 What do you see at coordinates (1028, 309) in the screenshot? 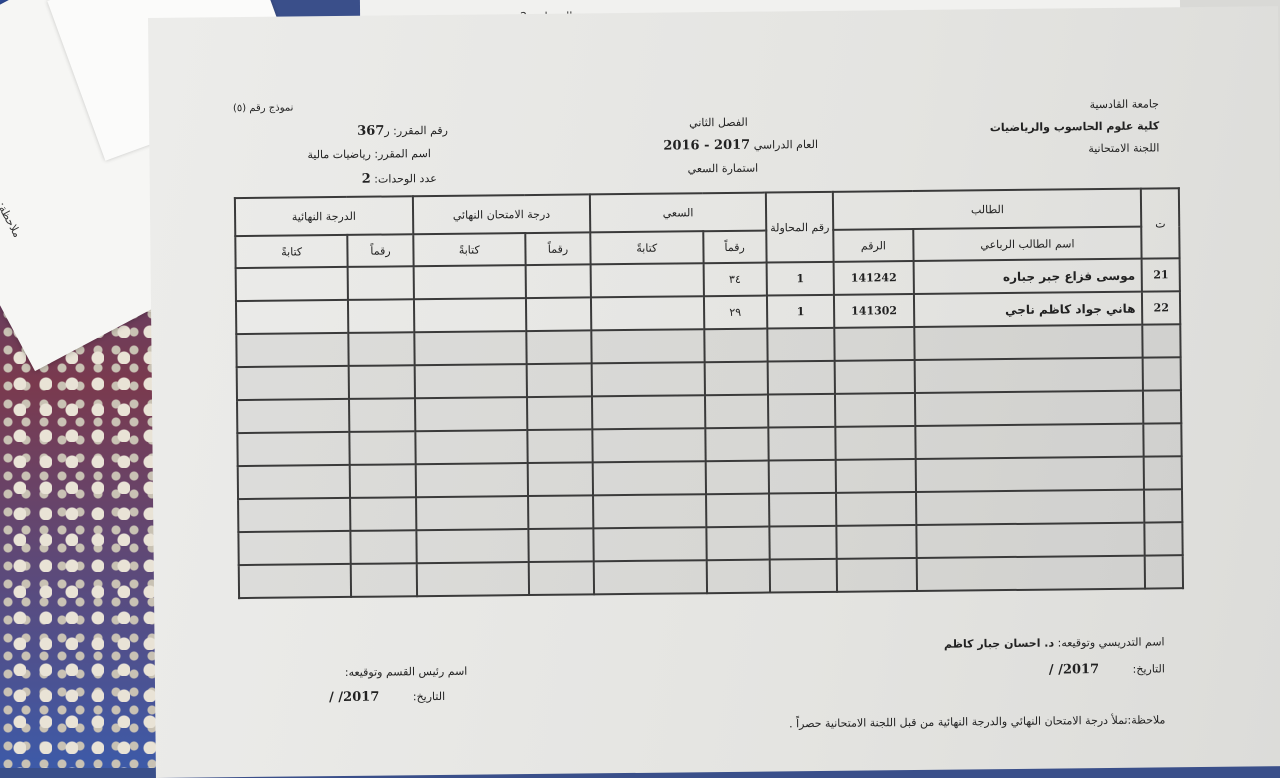
I see `cell-student-name: هاني جواد كاظم ناجي` at bounding box center [1028, 309].